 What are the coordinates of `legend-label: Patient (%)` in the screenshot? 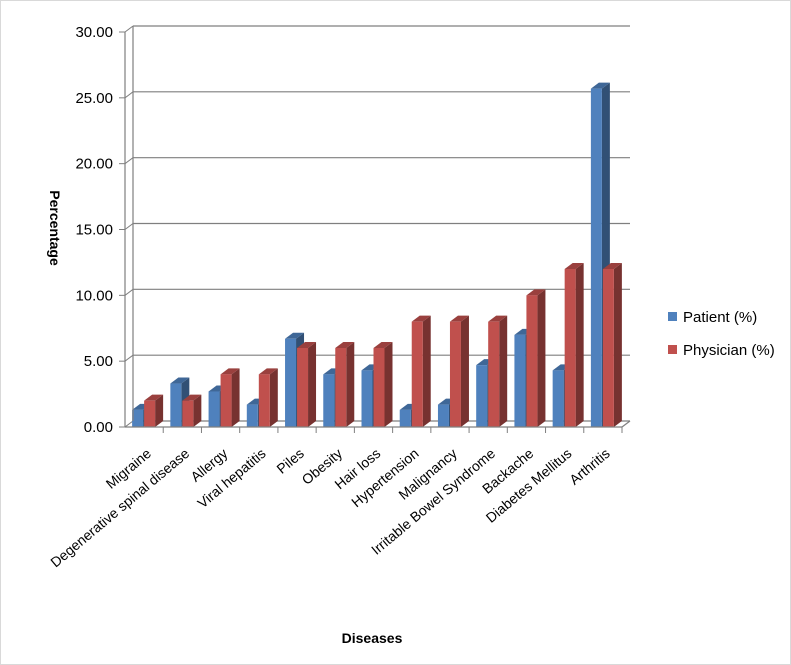 It's located at (720, 317).